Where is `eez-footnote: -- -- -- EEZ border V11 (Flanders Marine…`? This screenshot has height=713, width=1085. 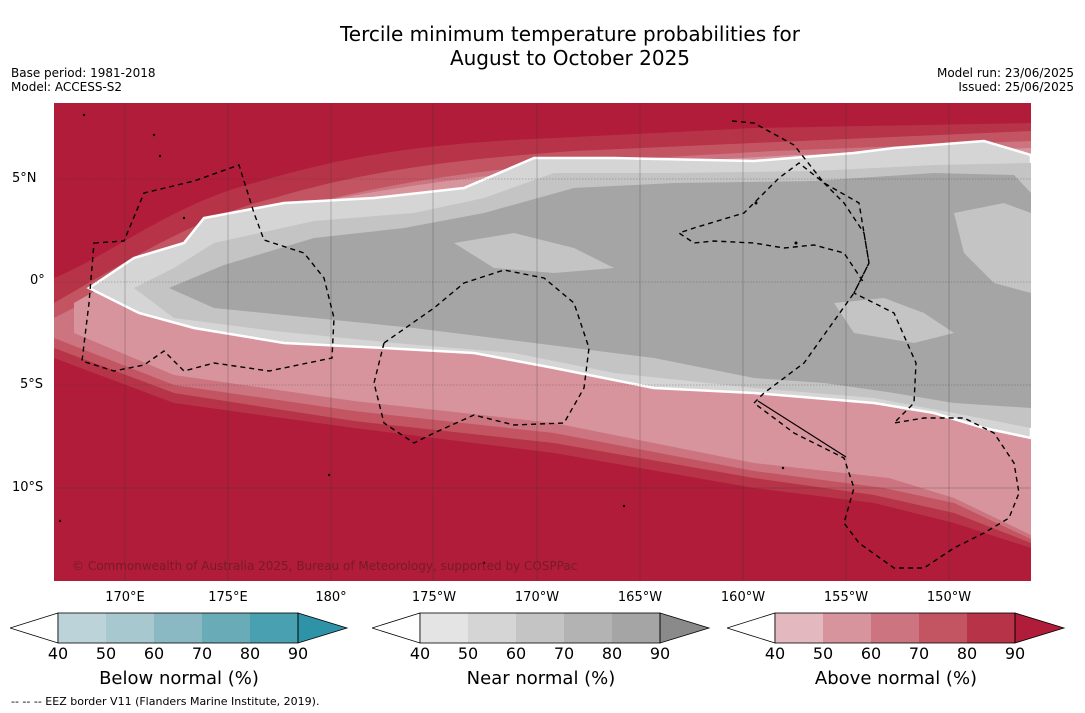
eez-footnote: -- -- -- EEZ border V11 (Flanders Marine… is located at coordinates (165, 701).